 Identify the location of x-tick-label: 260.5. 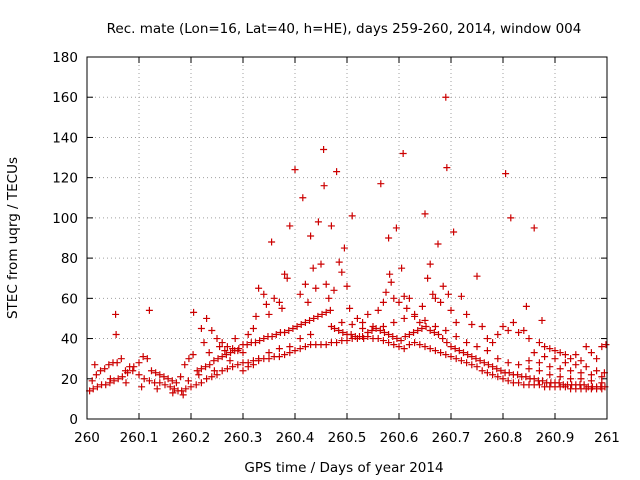
(347, 438).